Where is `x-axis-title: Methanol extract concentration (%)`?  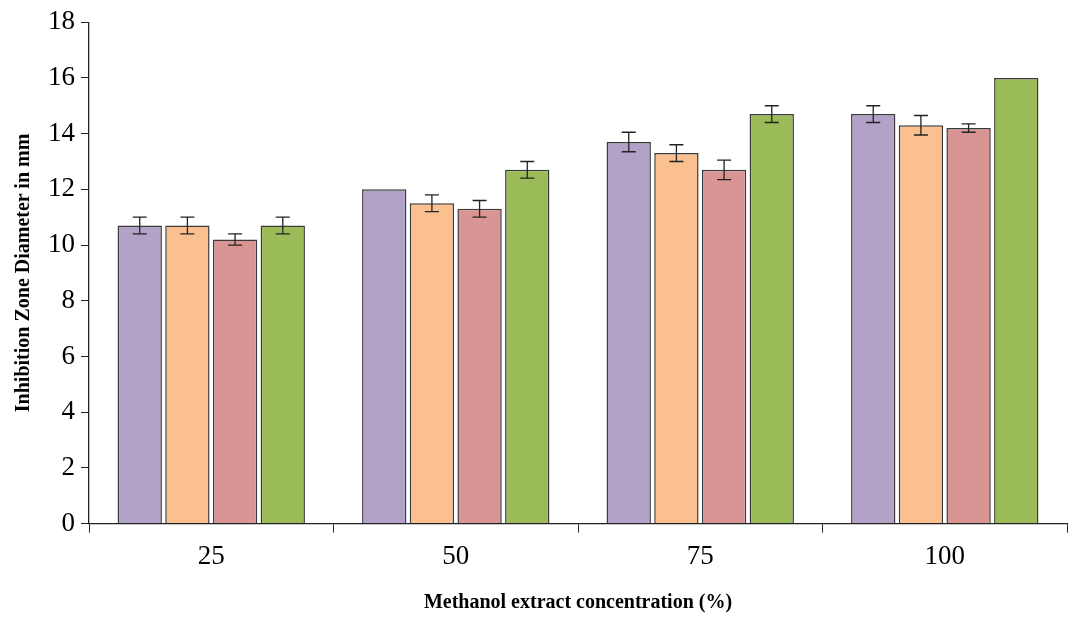
x-axis-title: Methanol extract concentration (%) is located at coordinates (578, 602).